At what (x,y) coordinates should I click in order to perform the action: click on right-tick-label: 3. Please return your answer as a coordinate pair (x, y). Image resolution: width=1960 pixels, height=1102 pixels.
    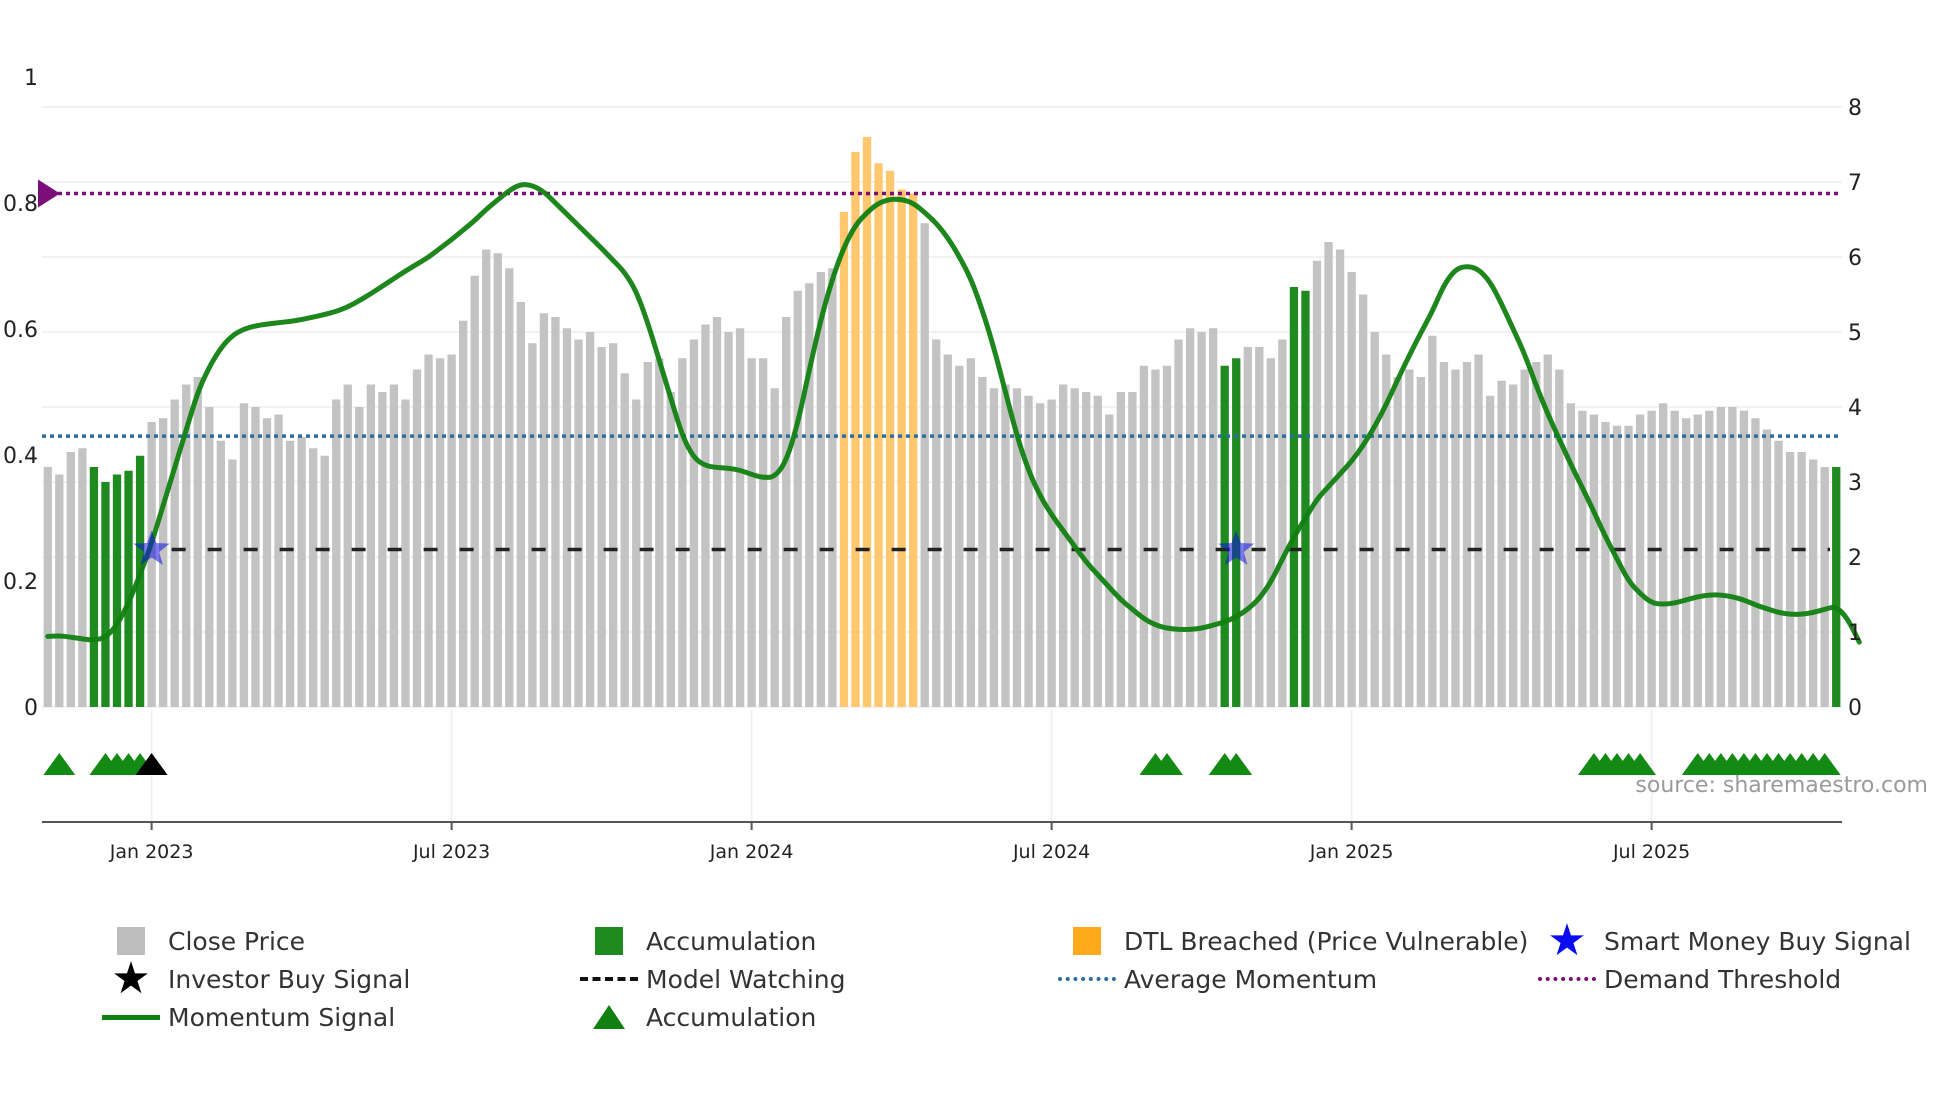
    Looking at the image, I should click on (1855, 483).